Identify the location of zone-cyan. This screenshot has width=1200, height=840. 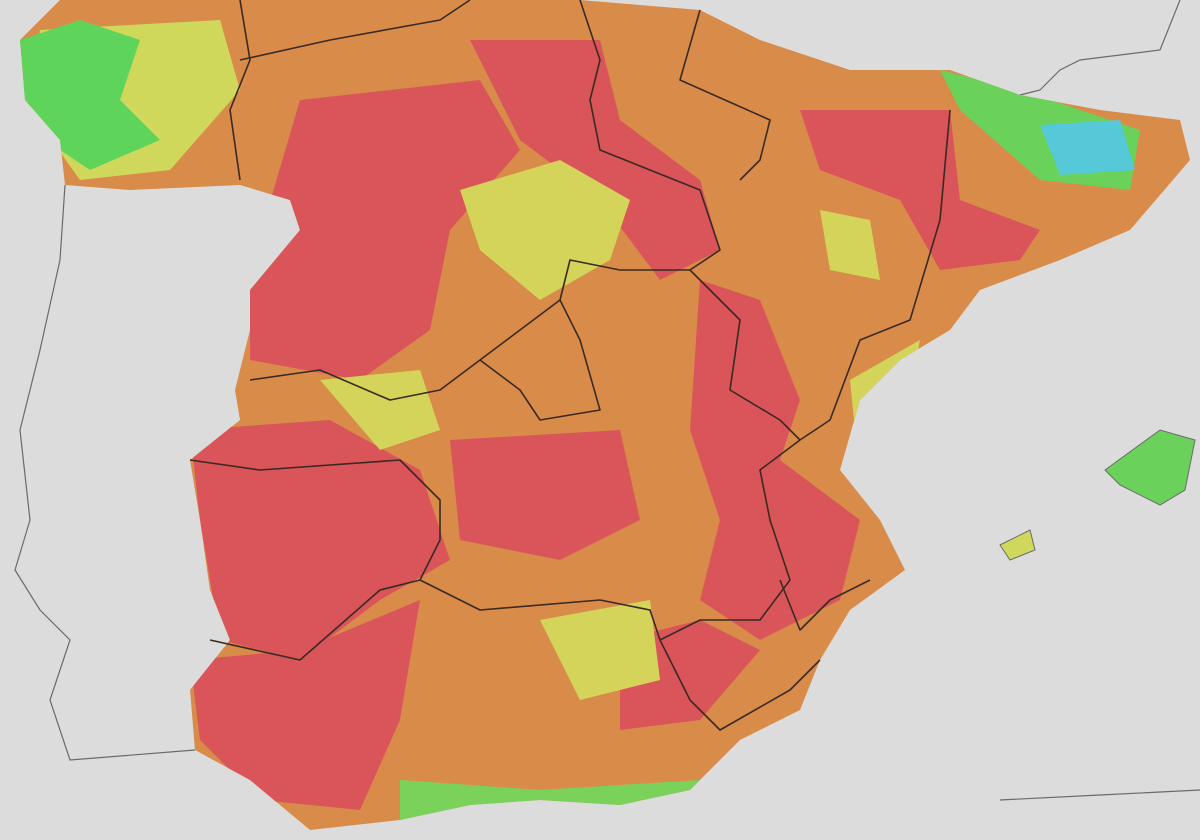
(1087, 147).